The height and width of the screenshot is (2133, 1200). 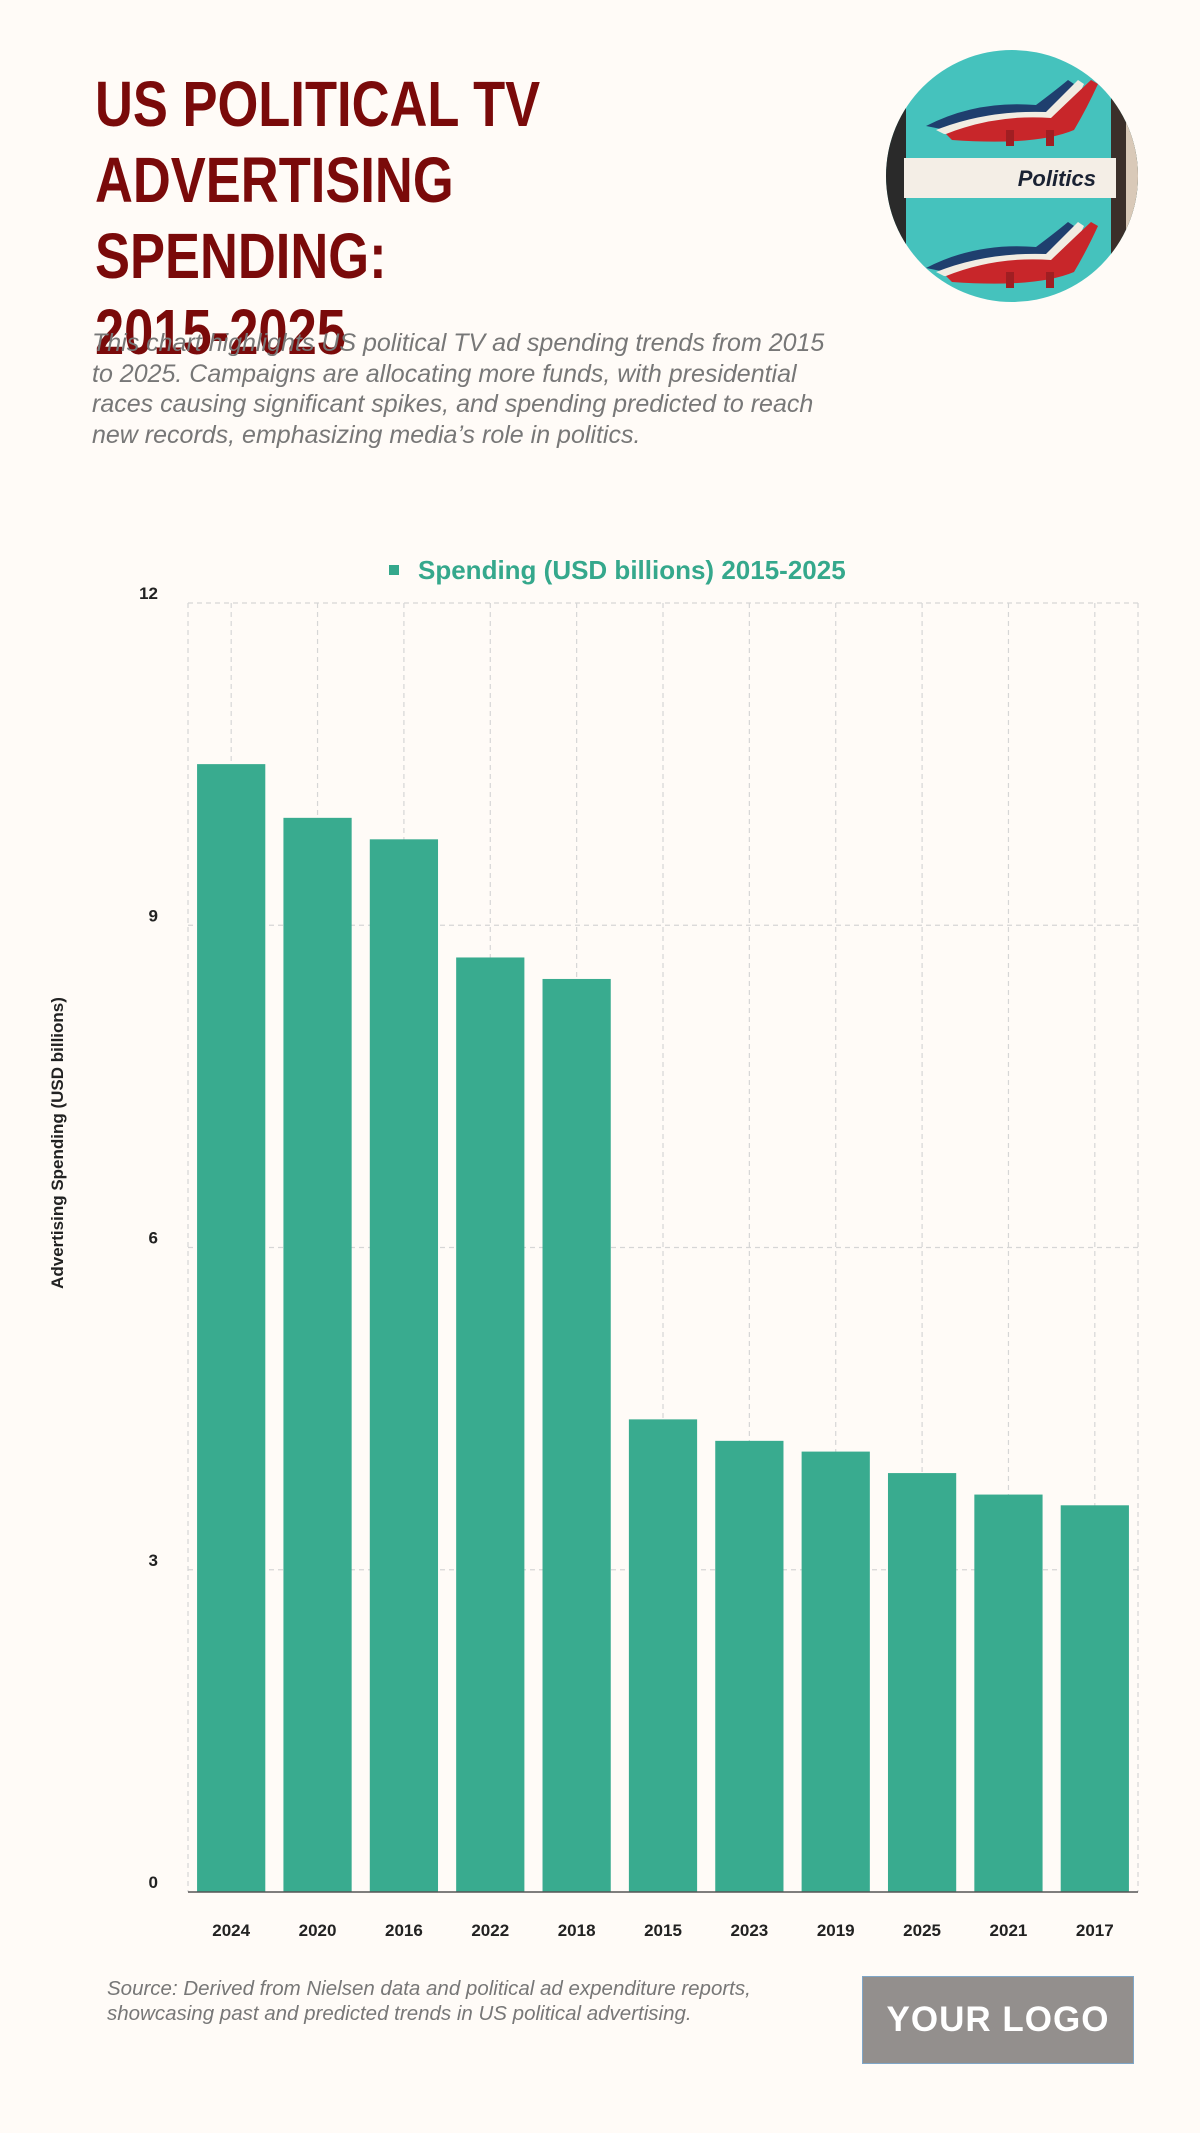 What do you see at coordinates (1094, 1698) in the screenshot?
I see `bar-2017` at bounding box center [1094, 1698].